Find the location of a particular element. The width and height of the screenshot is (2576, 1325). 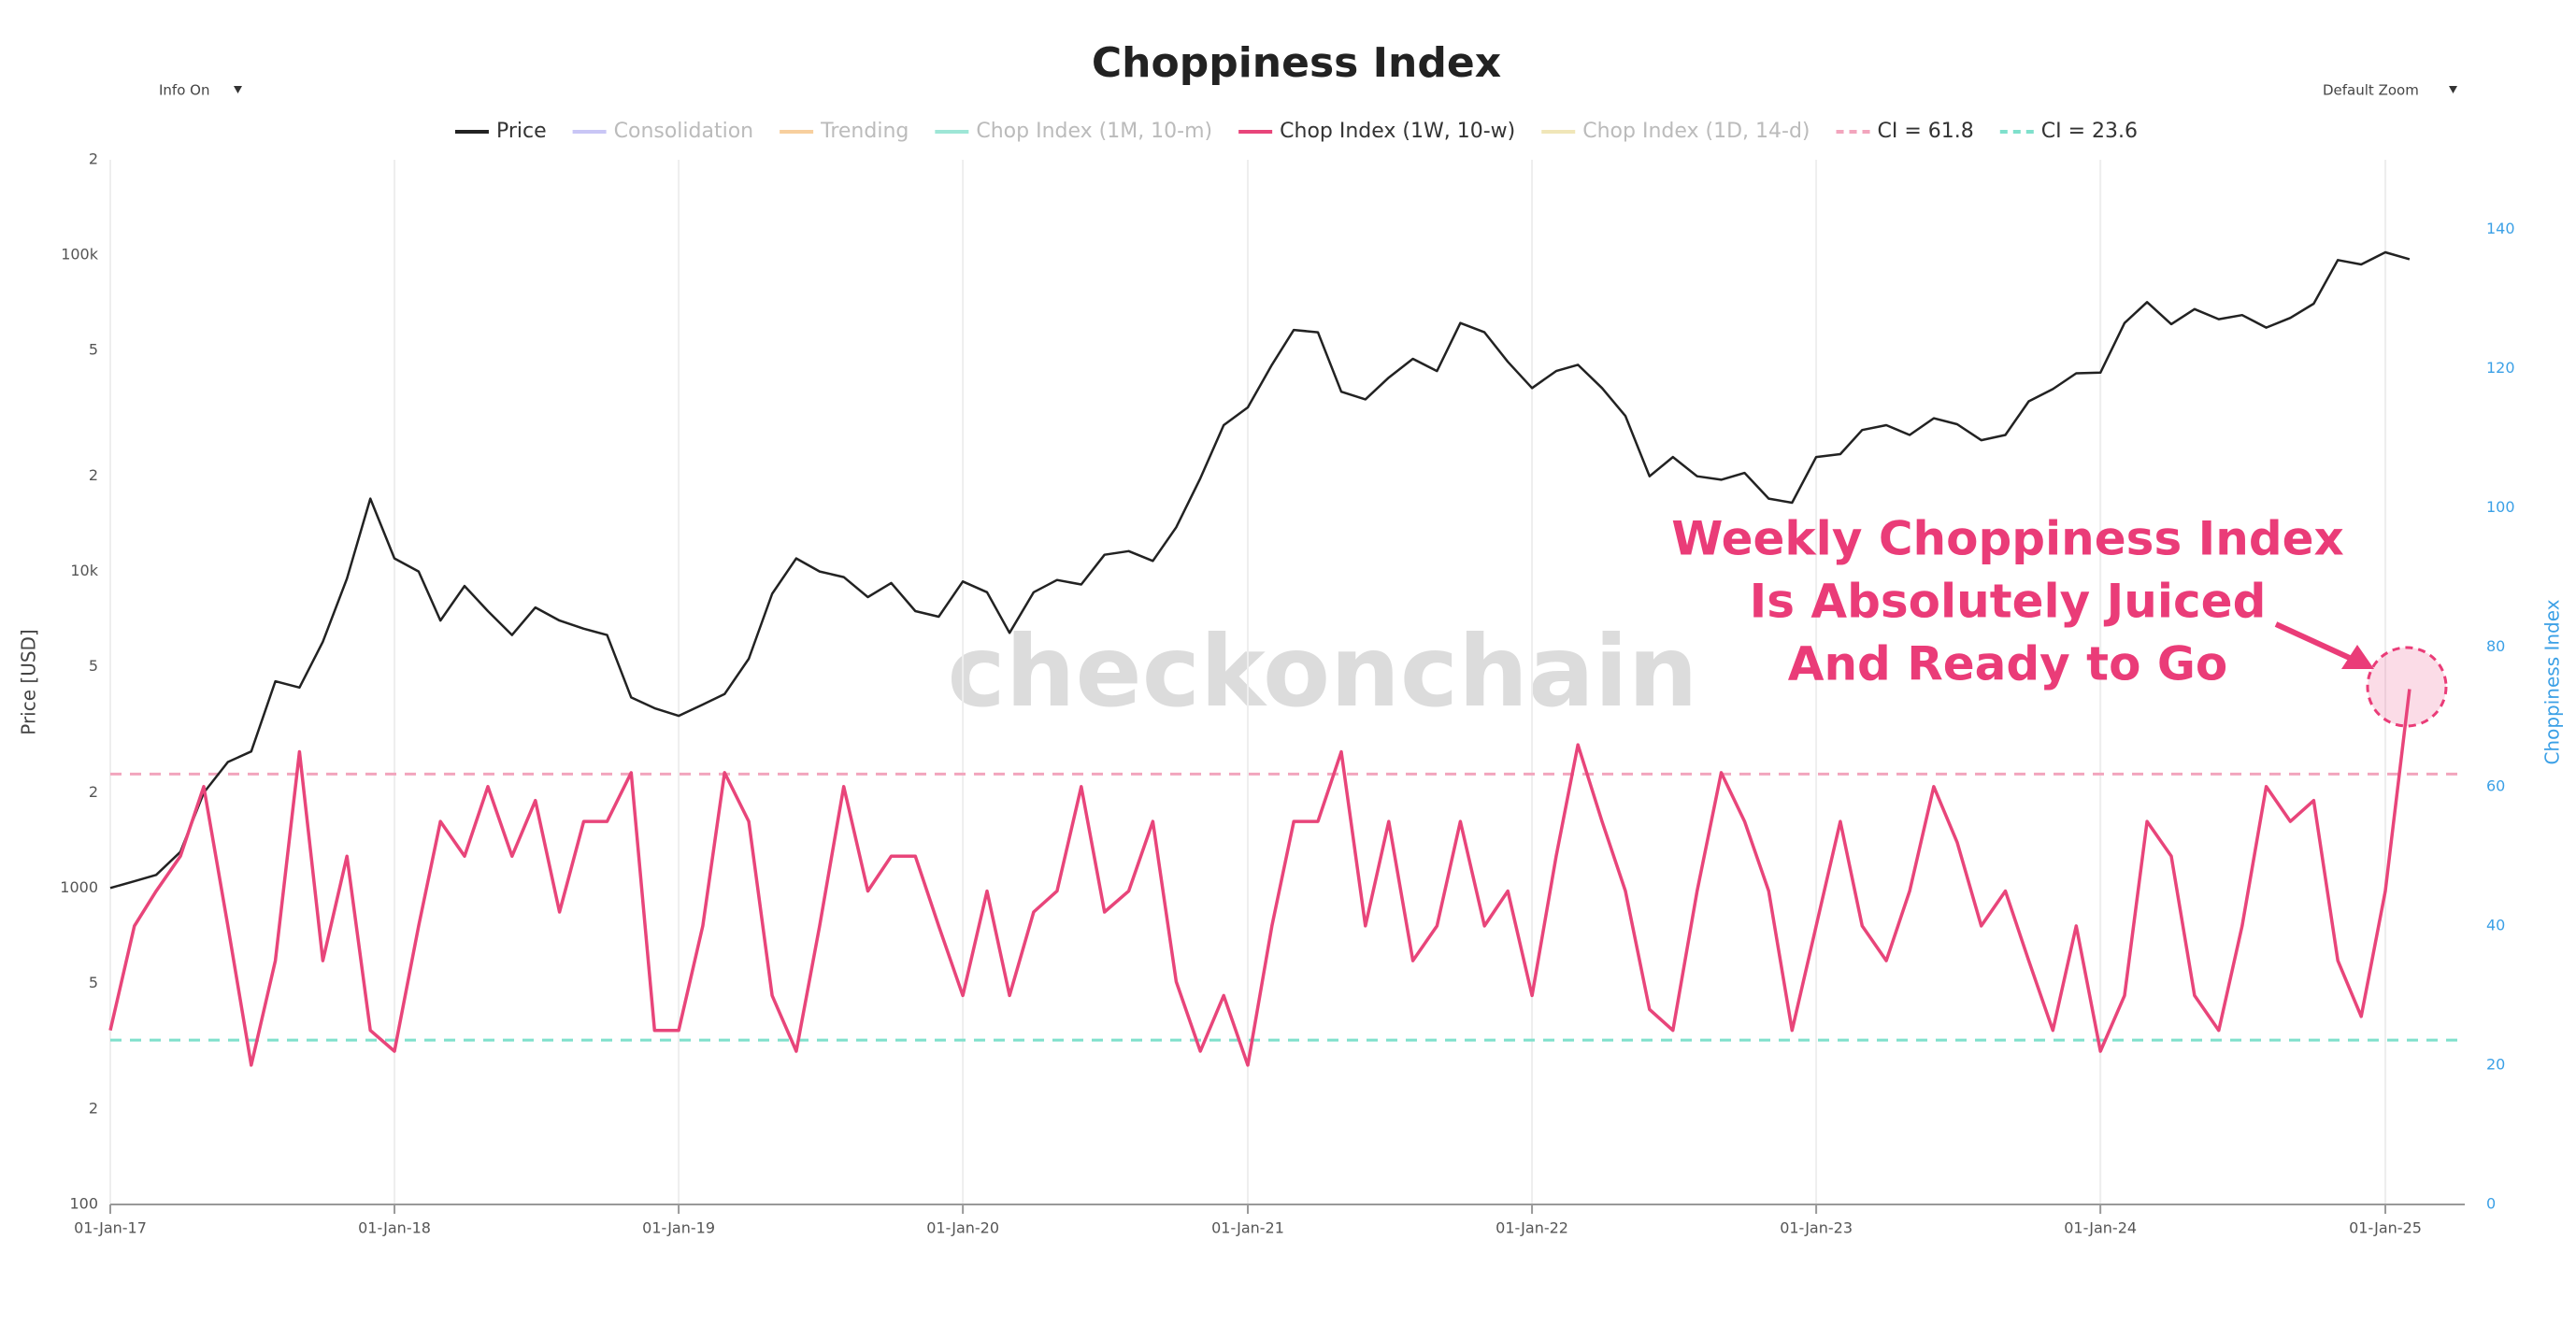

y2-tick-label: 20 is located at coordinates (2495, 1064).